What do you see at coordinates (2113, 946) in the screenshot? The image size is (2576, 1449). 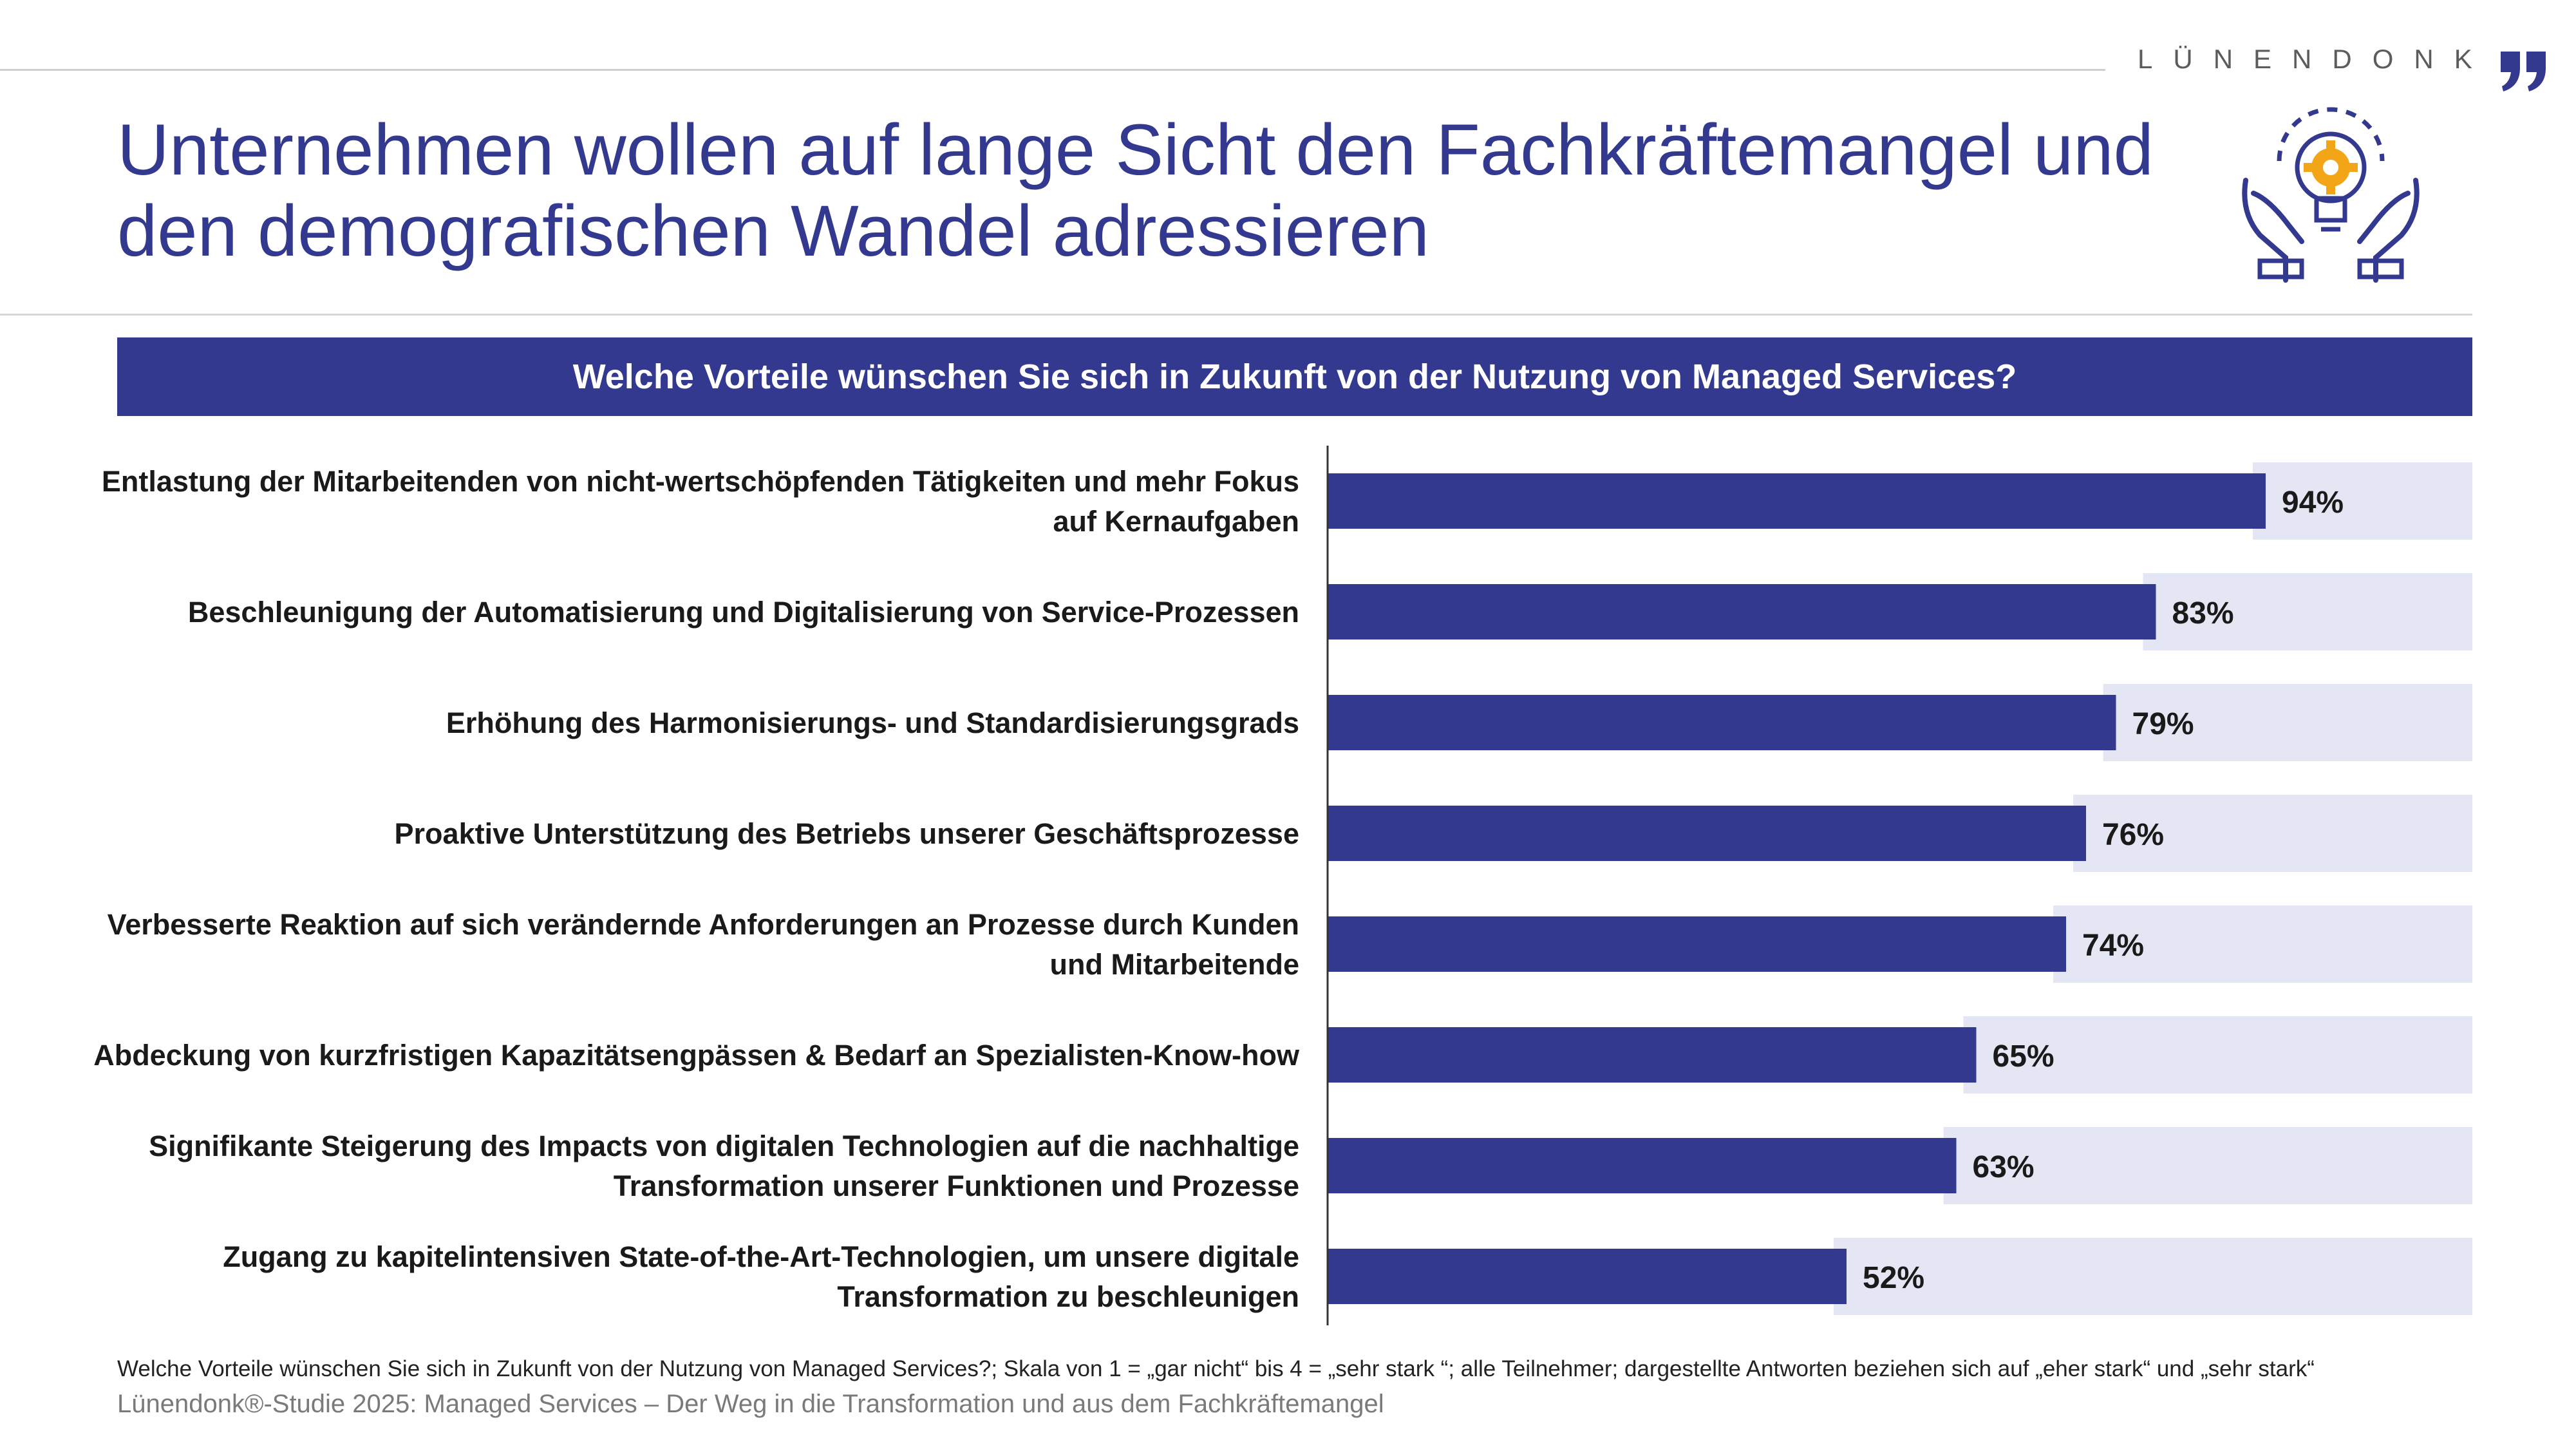 I see `bar-value-label: 74%` at bounding box center [2113, 946].